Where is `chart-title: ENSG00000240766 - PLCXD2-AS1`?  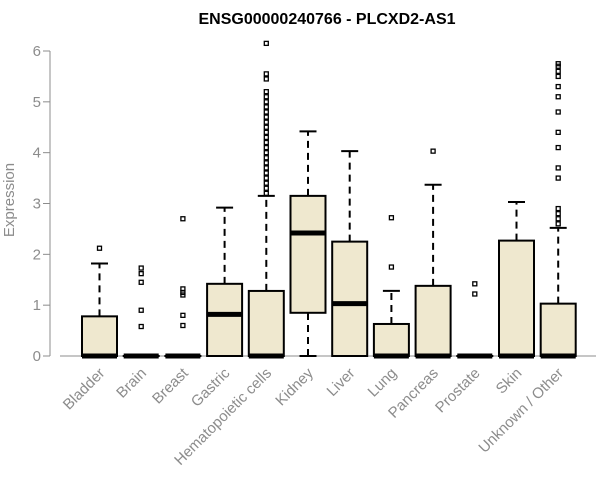 chart-title: ENSG00000240766 - PLCXD2-AS1 is located at coordinates (326, 19).